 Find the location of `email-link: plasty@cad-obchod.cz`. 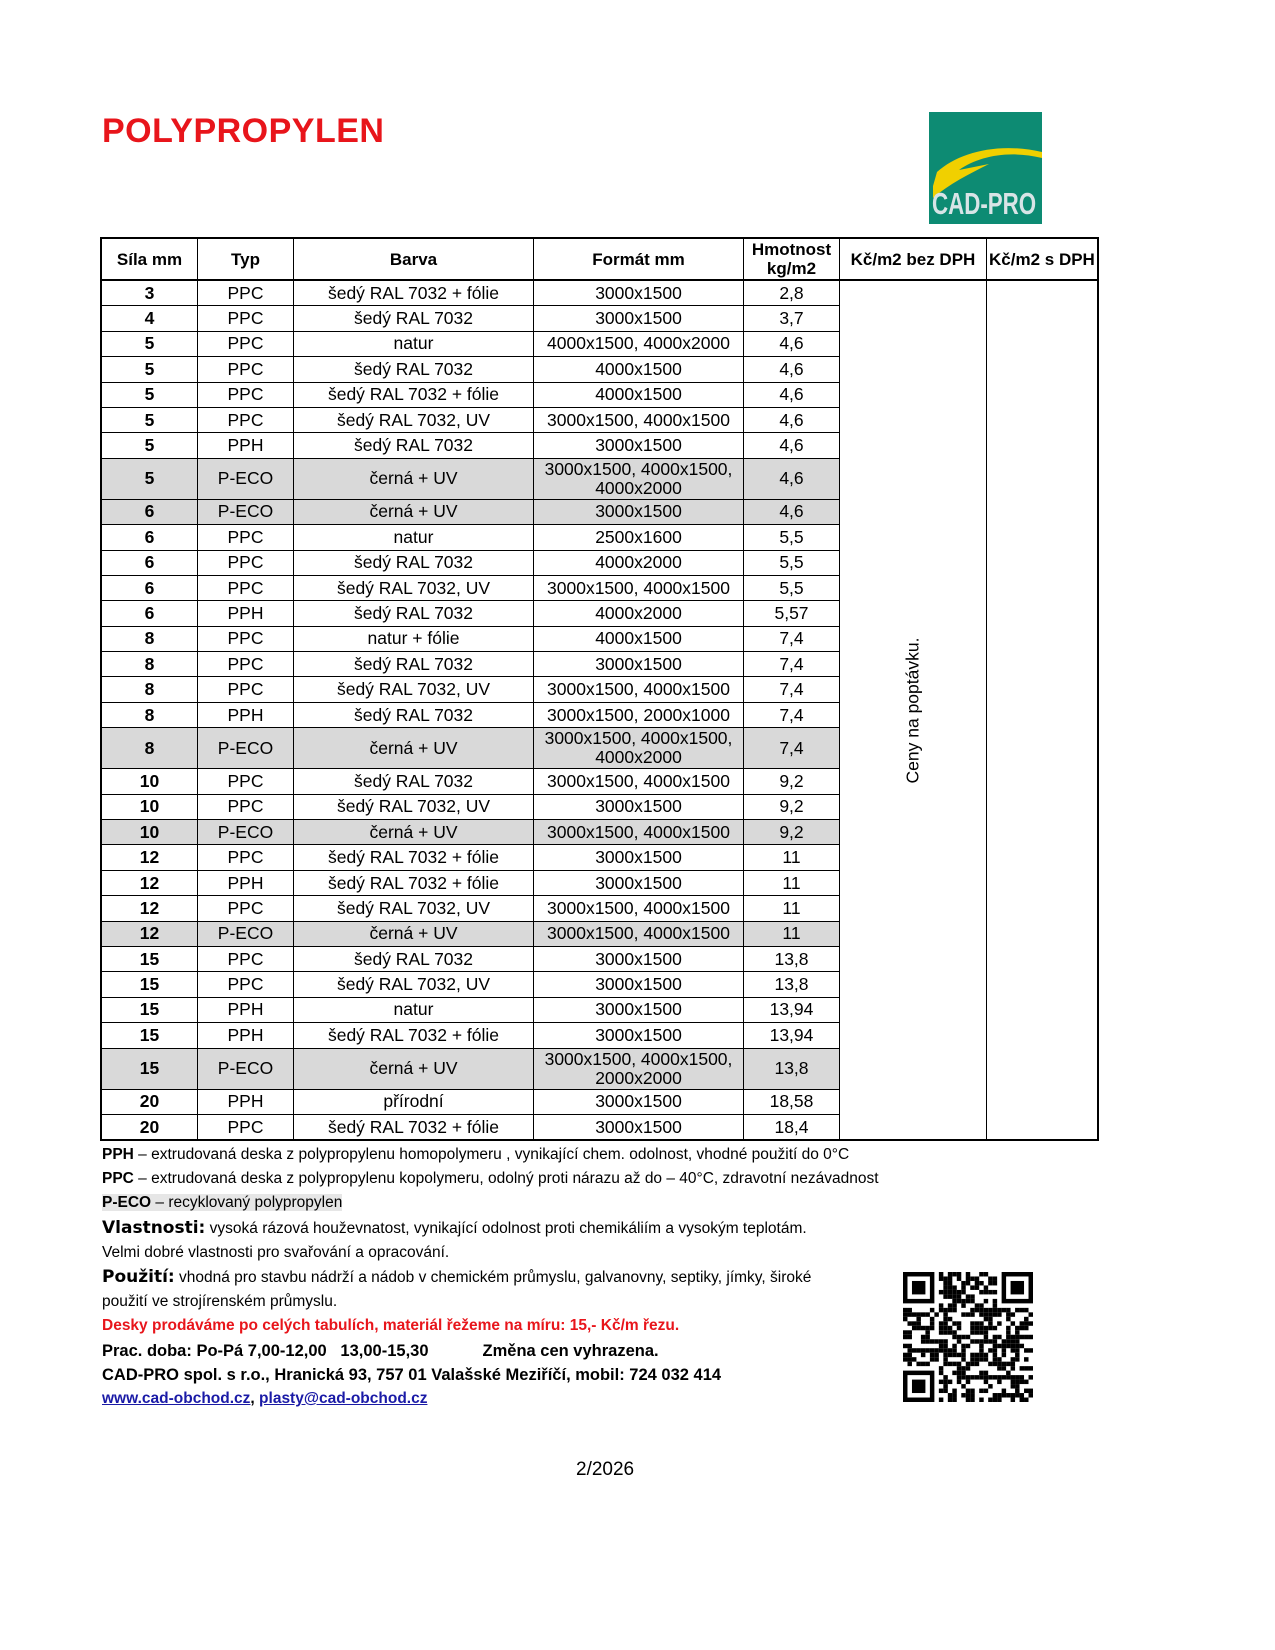

email-link: plasty@cad-obchod.cz is located at coordinates (343, 1399).